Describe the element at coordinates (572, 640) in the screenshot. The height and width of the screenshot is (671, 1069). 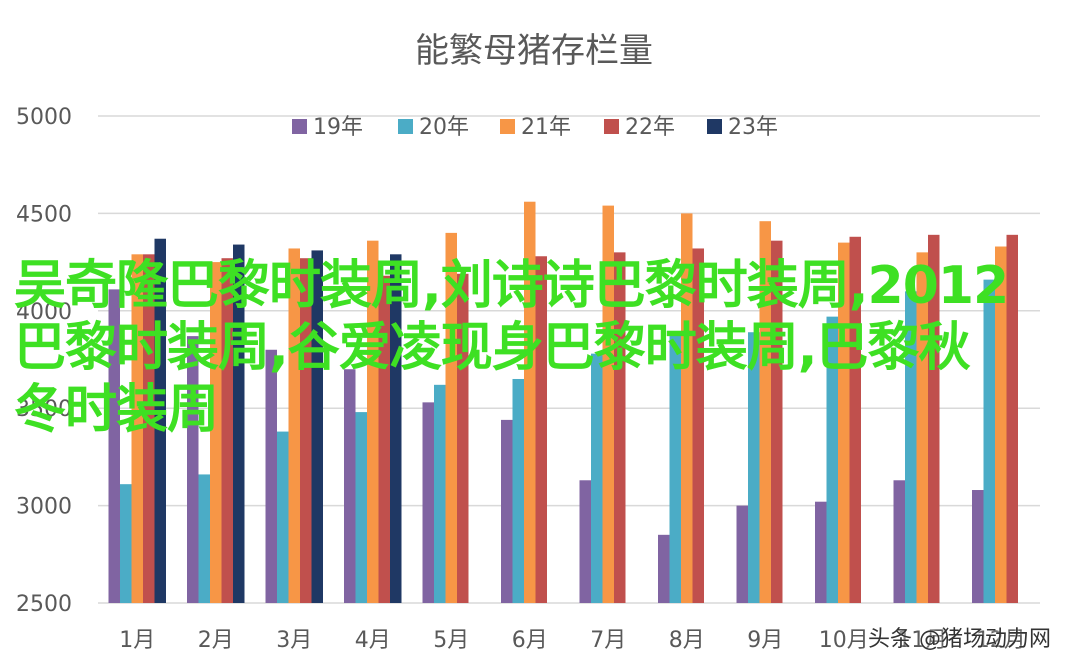
I see `x-axis-ticks: 1月 2月 3月 4月 5月 6月 7月 8月 9月 10月 11月 12月` at that location.